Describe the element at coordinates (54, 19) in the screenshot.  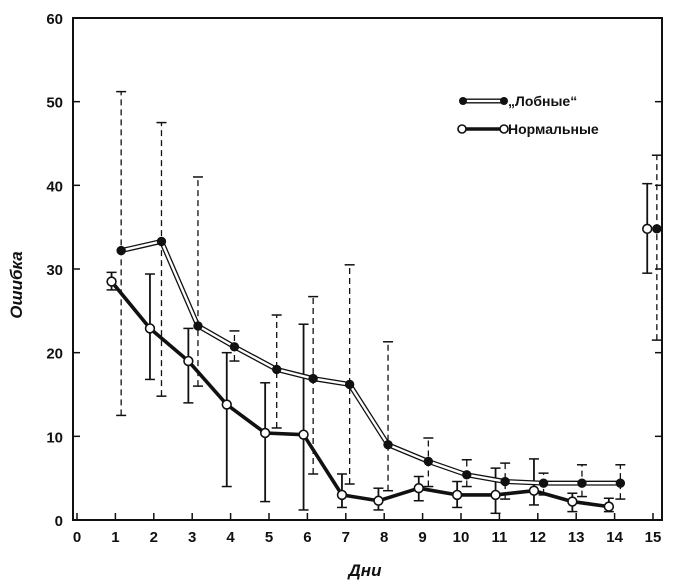
I see `y-tick-label: 60` at that location.